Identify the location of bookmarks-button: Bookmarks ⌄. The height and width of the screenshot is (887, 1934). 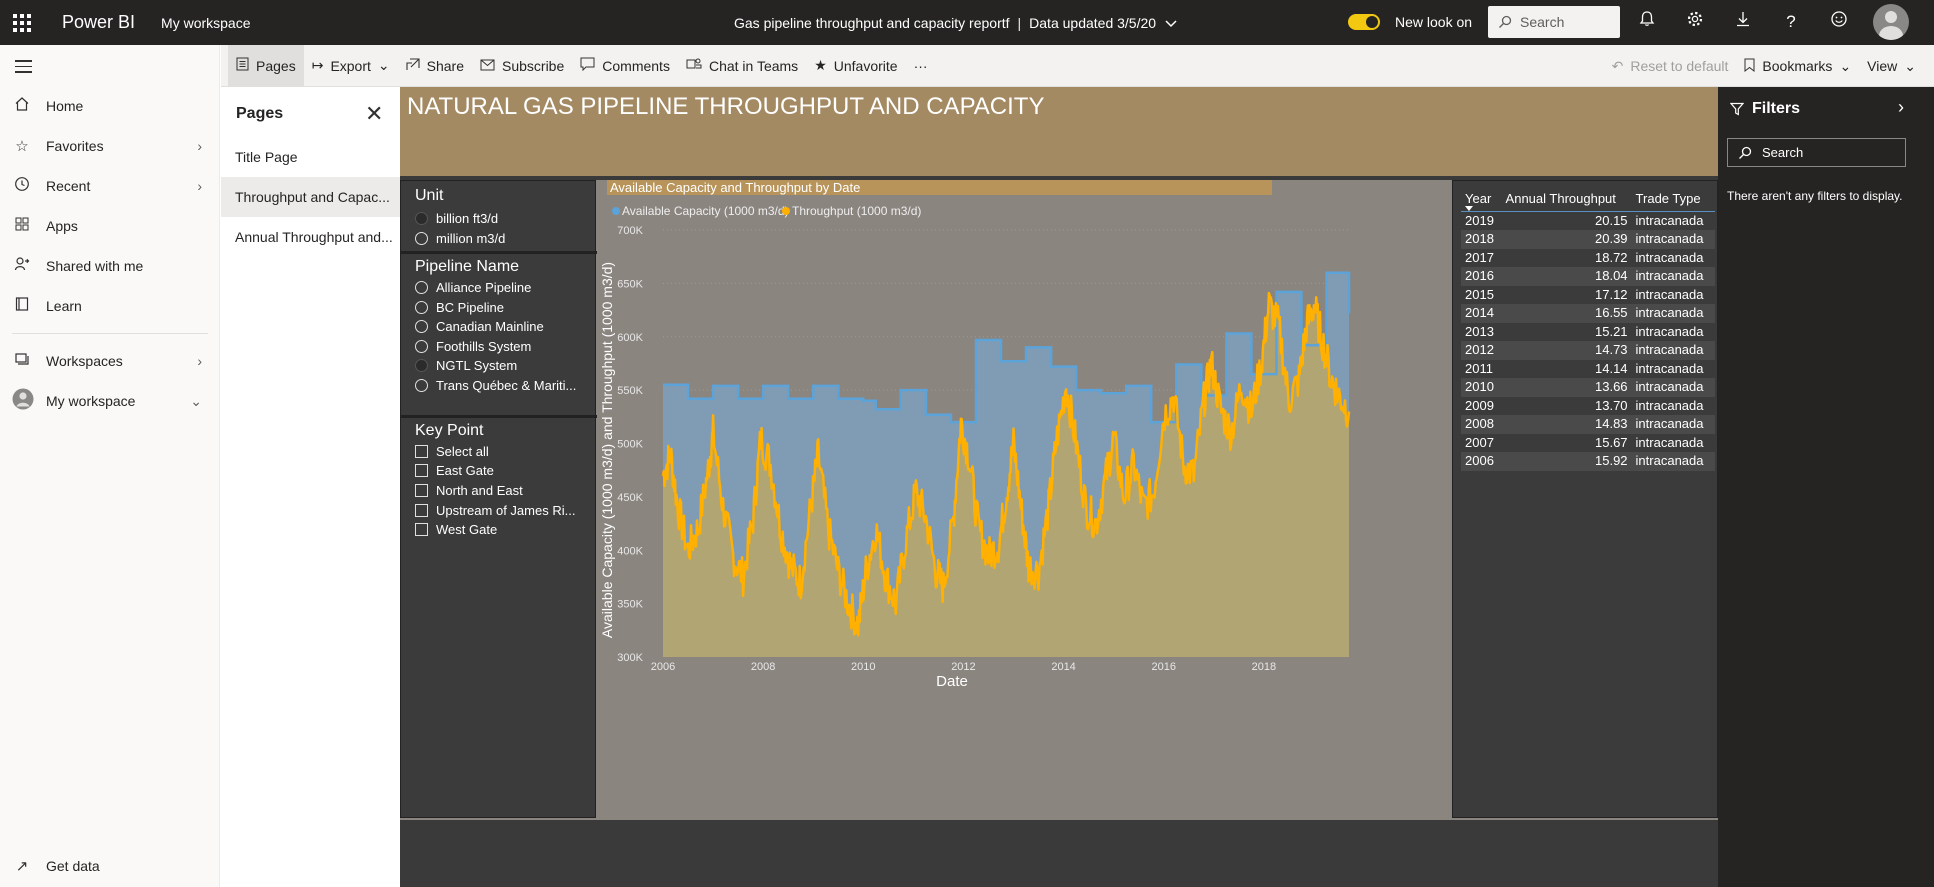
(1797, 66).